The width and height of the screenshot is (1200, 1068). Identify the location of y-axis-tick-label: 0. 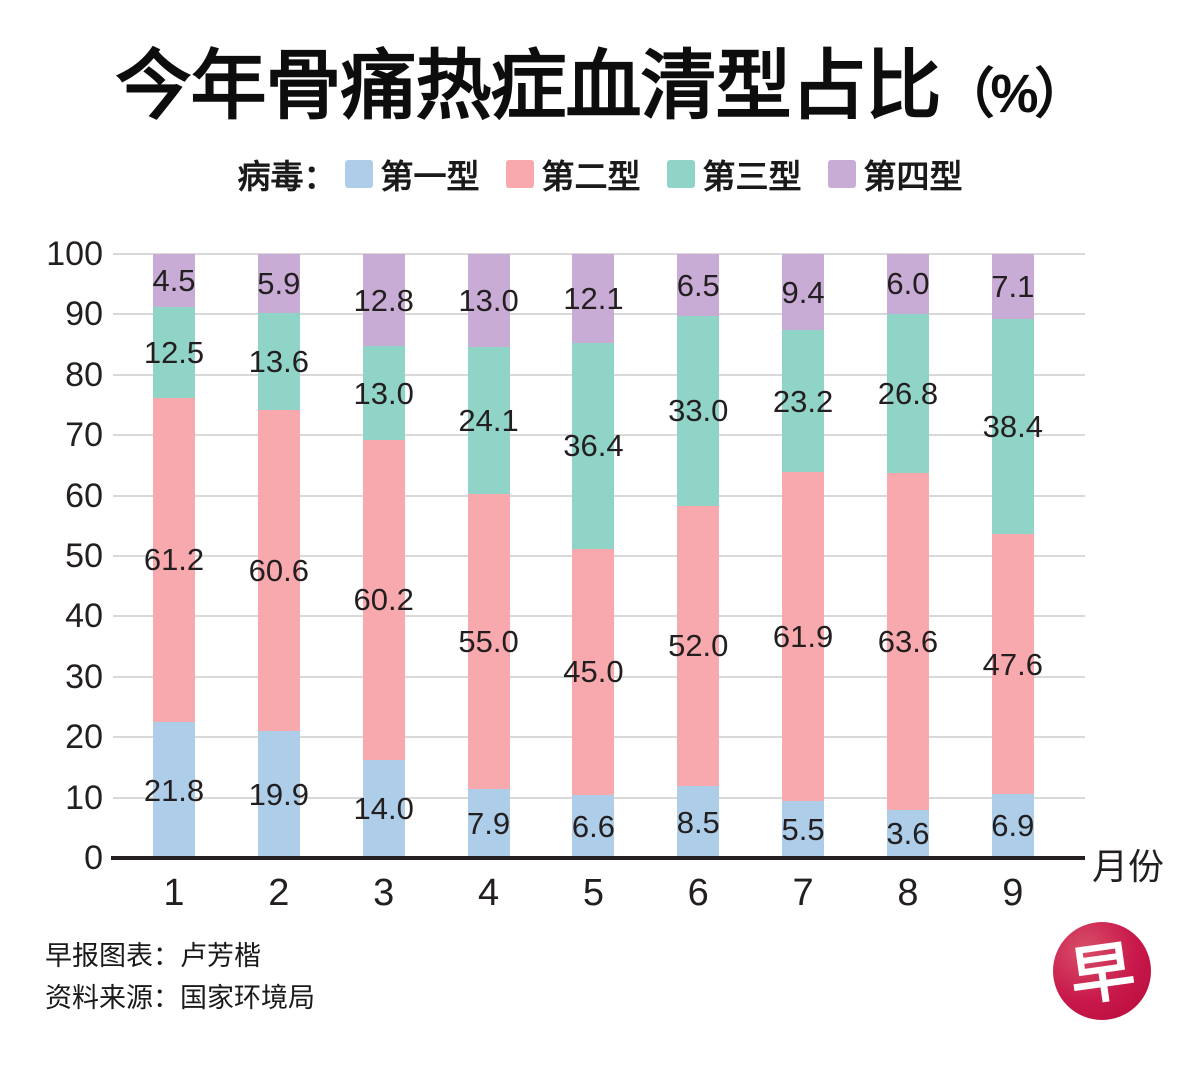
(93, 858).